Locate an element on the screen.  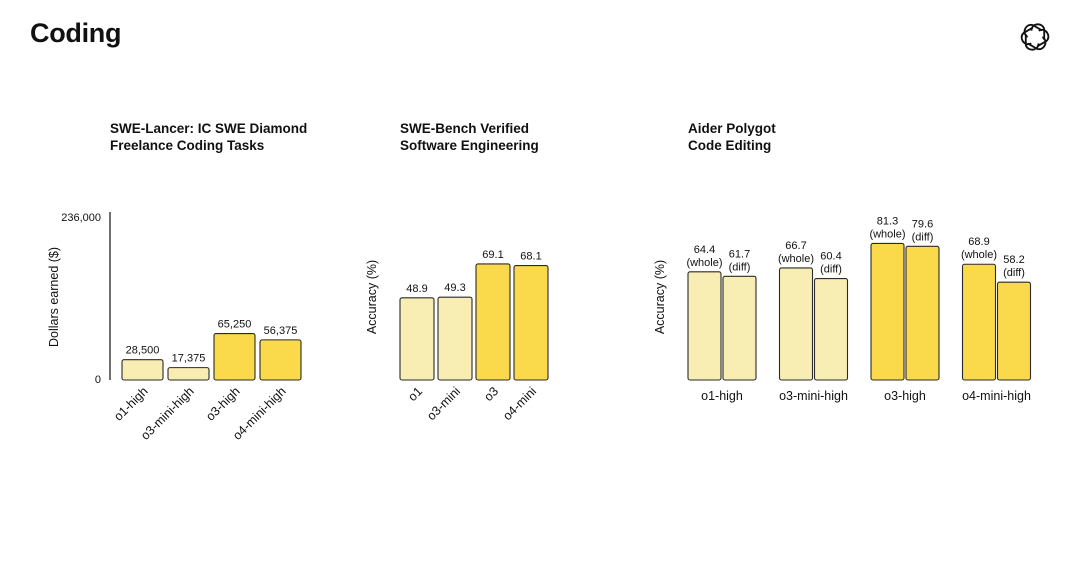
chart-title-line: Freelance Coding Tasks is located at coordinates (187, 145).